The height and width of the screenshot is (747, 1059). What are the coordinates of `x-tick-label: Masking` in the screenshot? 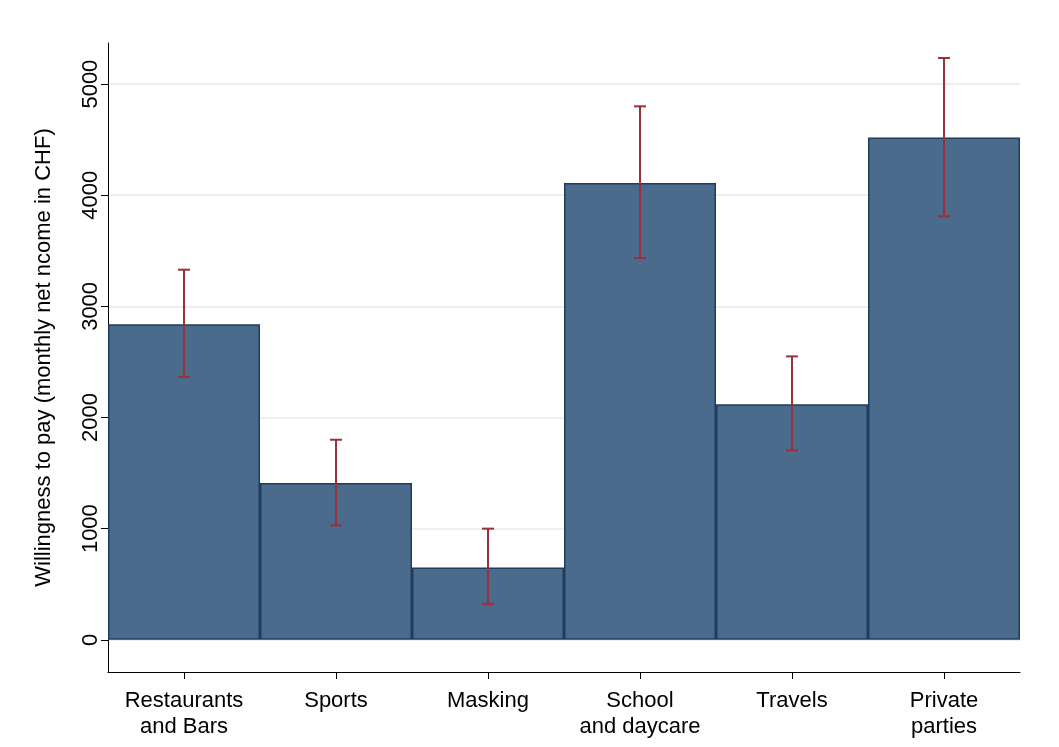 It's located at (488, 699).